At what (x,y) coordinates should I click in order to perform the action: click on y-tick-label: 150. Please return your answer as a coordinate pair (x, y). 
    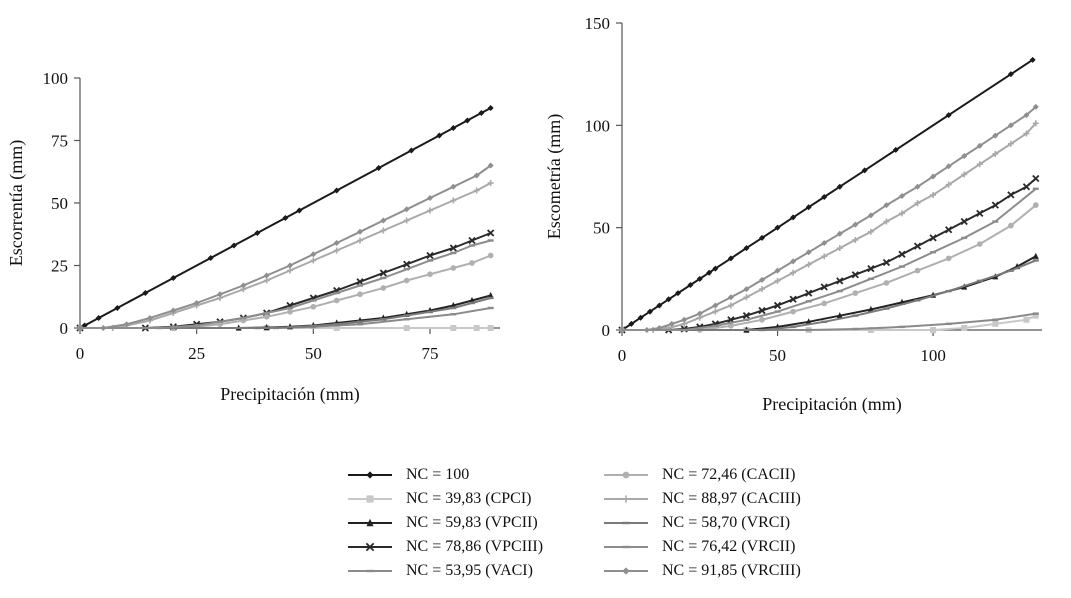
    Looking at the image, I should click on (598, 23).